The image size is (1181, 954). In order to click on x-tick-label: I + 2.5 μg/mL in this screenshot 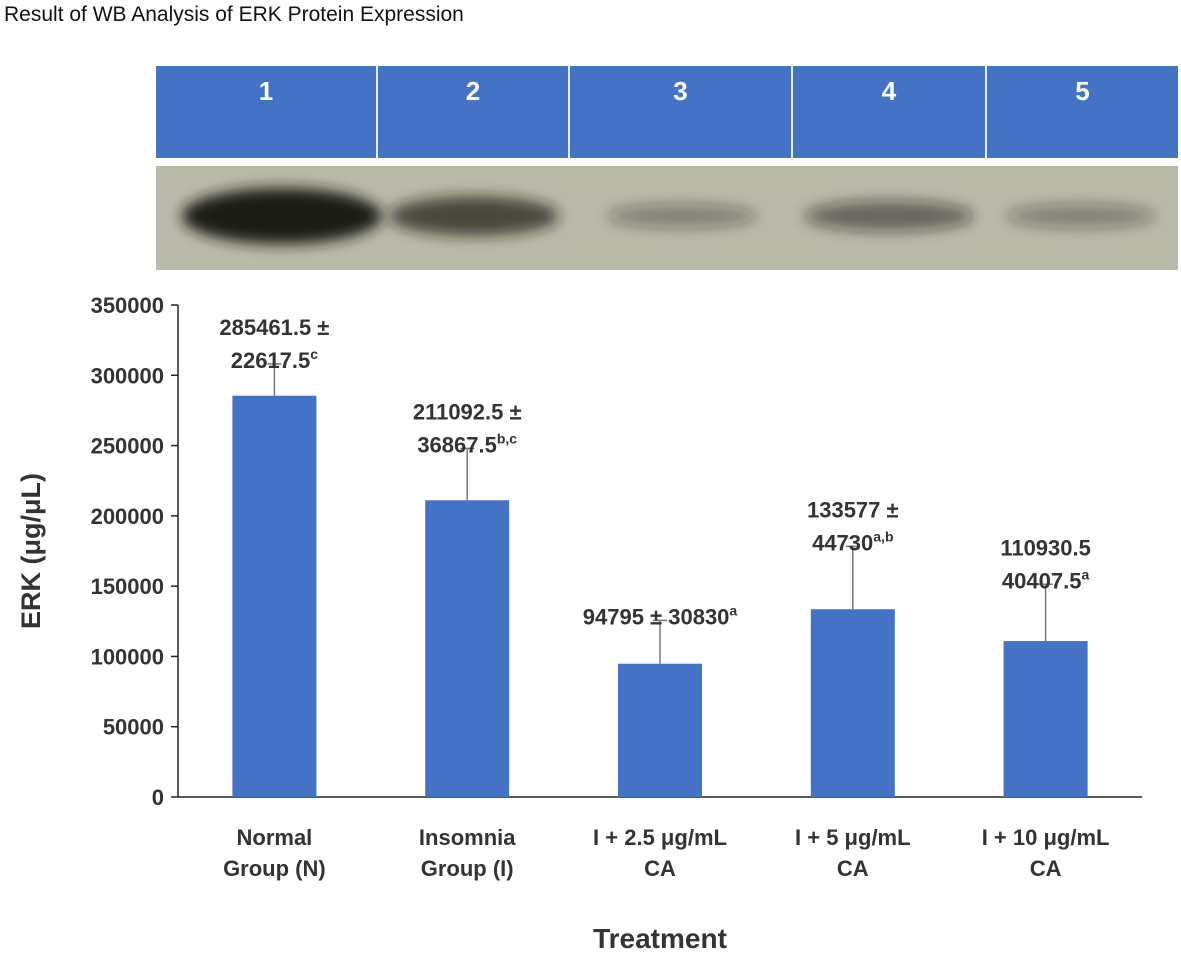, I will do `click(660, 837)`.